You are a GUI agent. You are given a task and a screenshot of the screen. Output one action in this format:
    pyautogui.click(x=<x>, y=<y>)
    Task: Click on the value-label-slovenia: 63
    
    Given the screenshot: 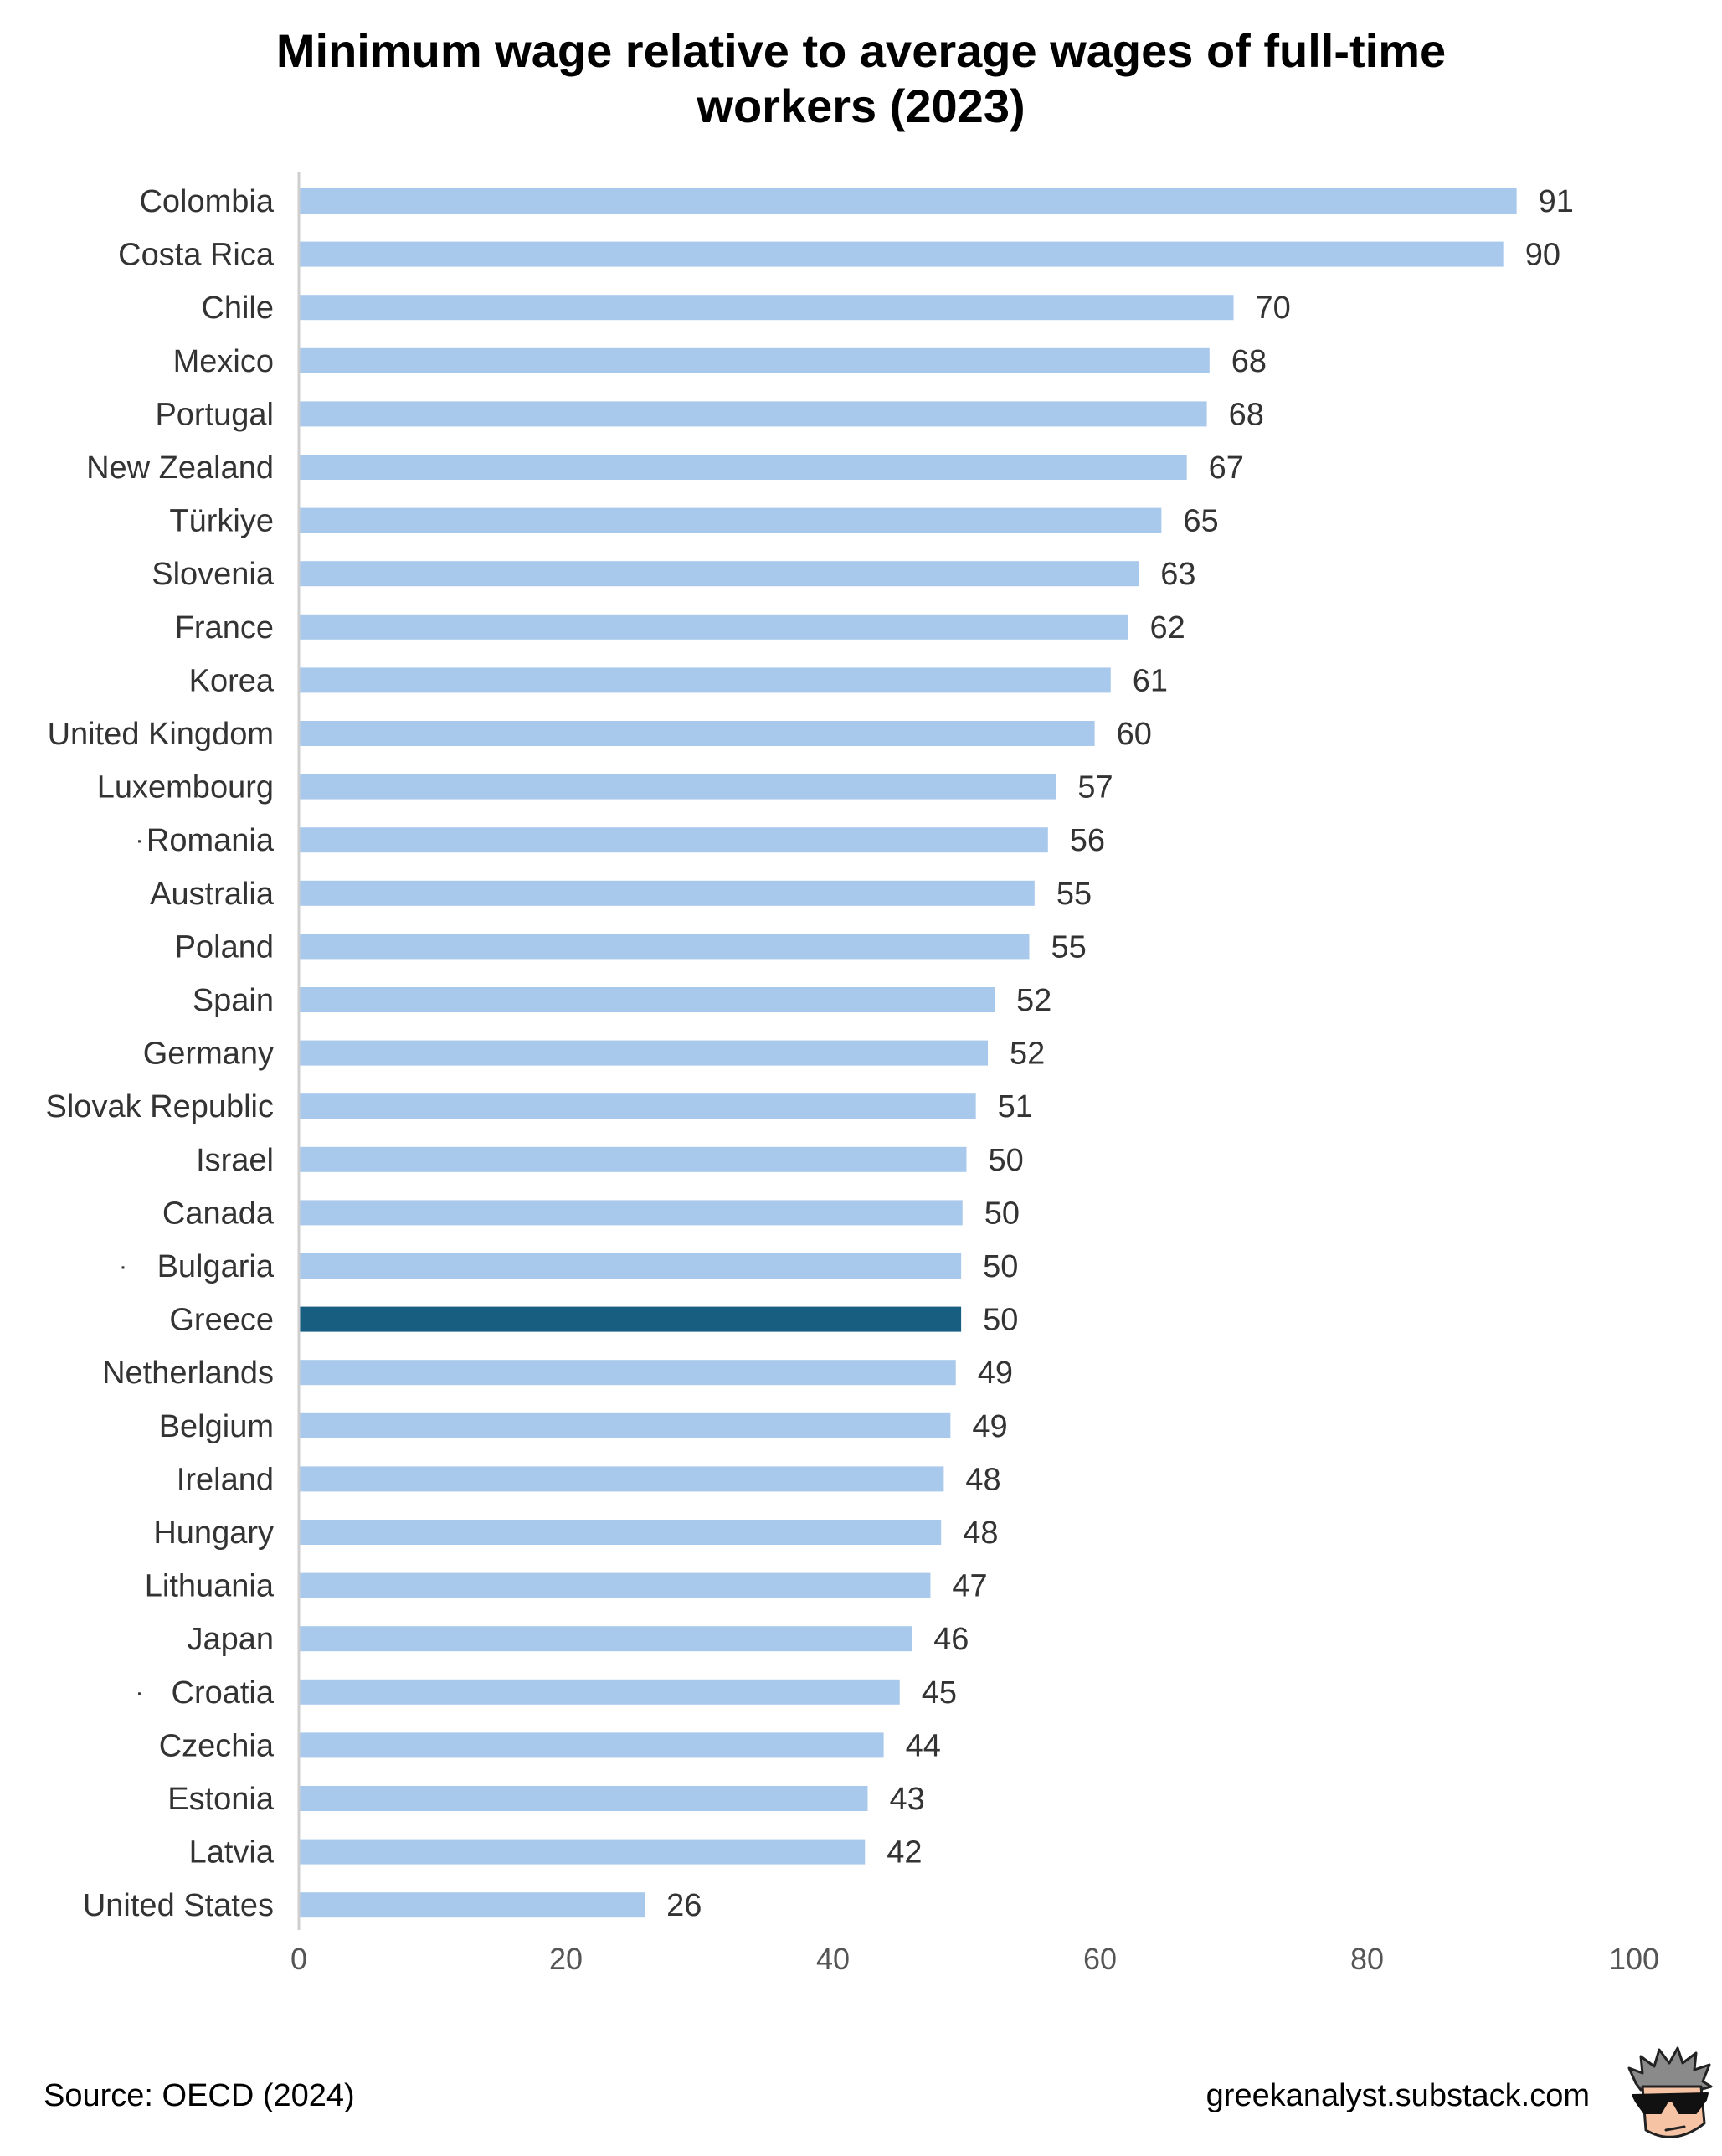 What is the action you would take?
    pyautogui.click(x=1177, y=574)
    